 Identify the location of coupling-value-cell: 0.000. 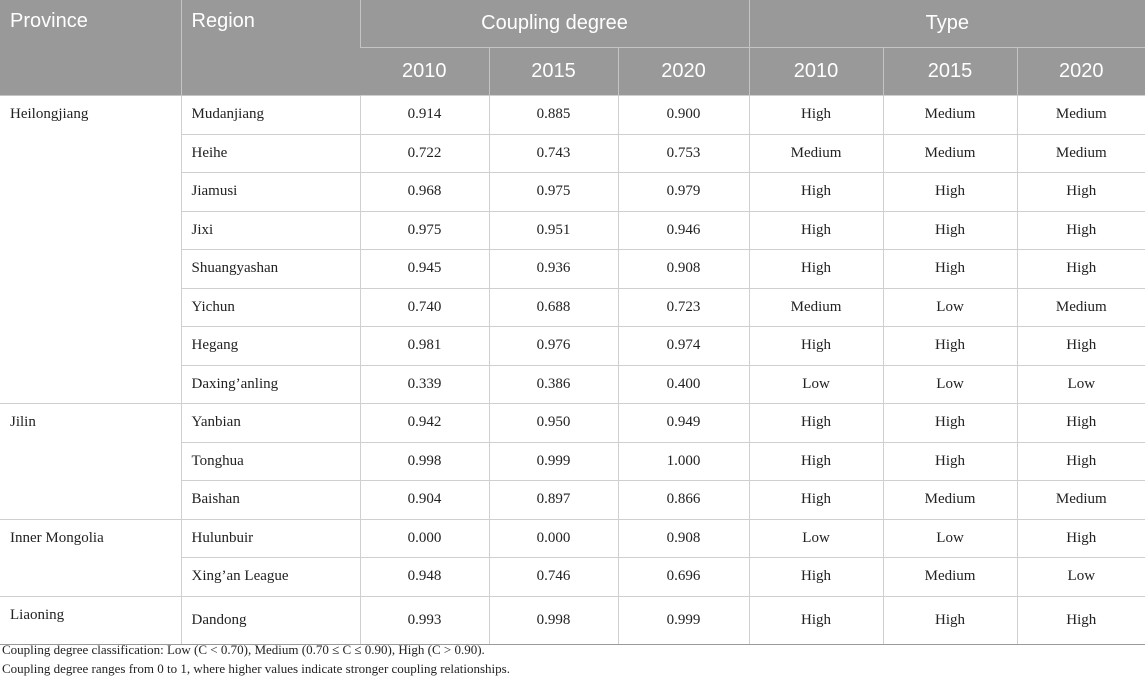
(424, 538).